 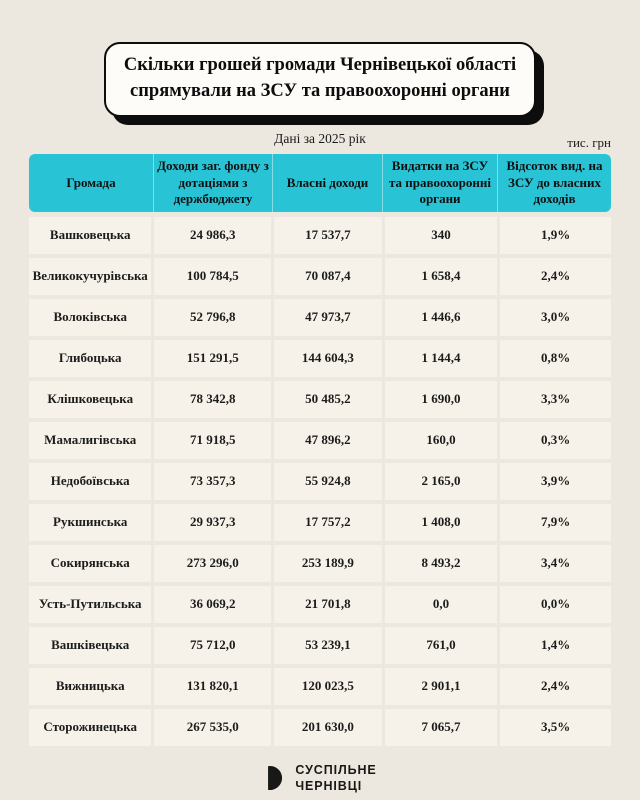 What do you see at coordinates (212, 645) in the screenshot?
I see `total-income-cell: 75 712,0` at bounding box center [212, 645].